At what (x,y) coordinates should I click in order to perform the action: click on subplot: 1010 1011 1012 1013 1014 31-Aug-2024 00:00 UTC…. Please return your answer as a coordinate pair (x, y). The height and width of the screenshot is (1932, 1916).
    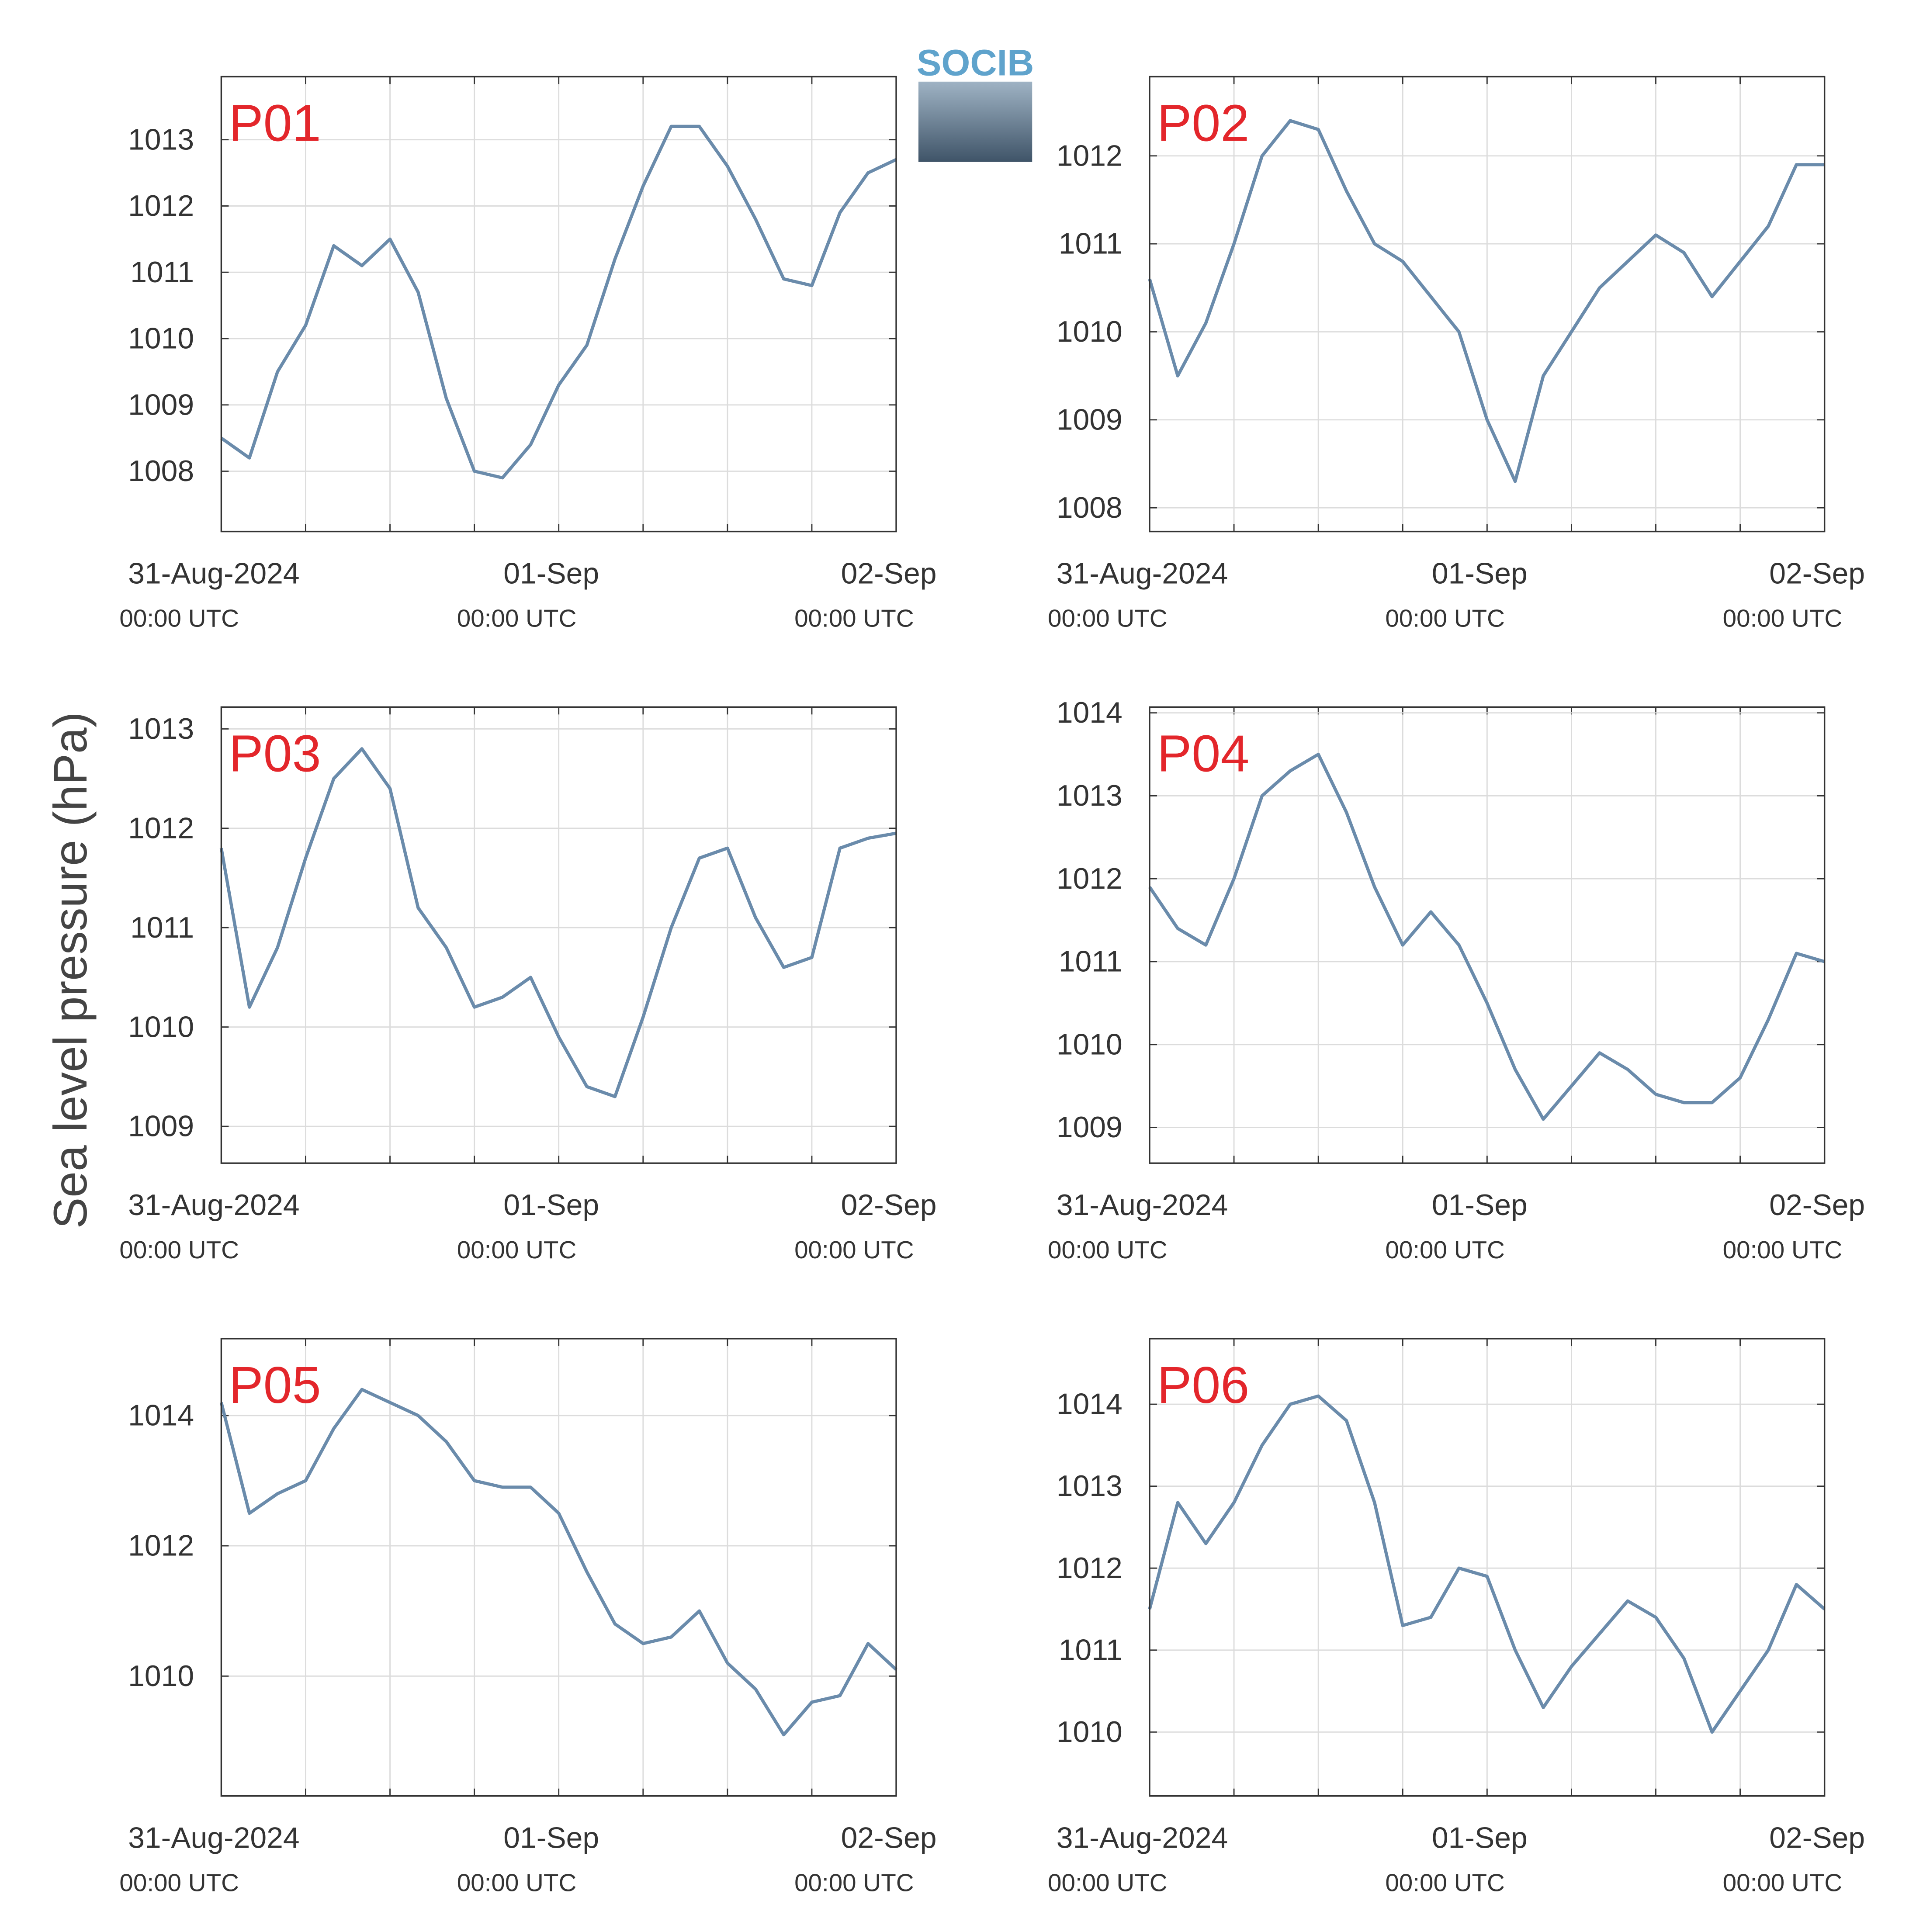
    Looking at the image, I should click on (1456, 1617).